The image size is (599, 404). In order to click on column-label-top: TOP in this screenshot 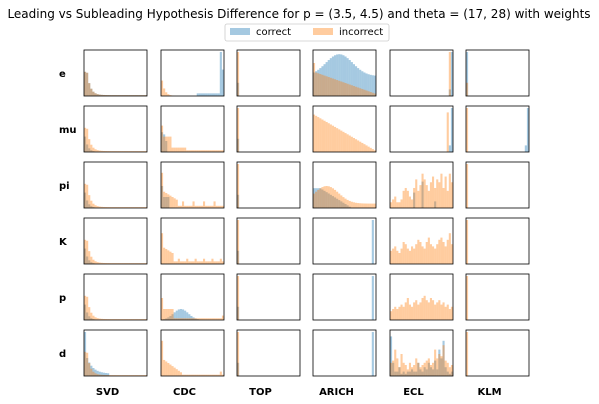, I will do `click(260, 392)`.